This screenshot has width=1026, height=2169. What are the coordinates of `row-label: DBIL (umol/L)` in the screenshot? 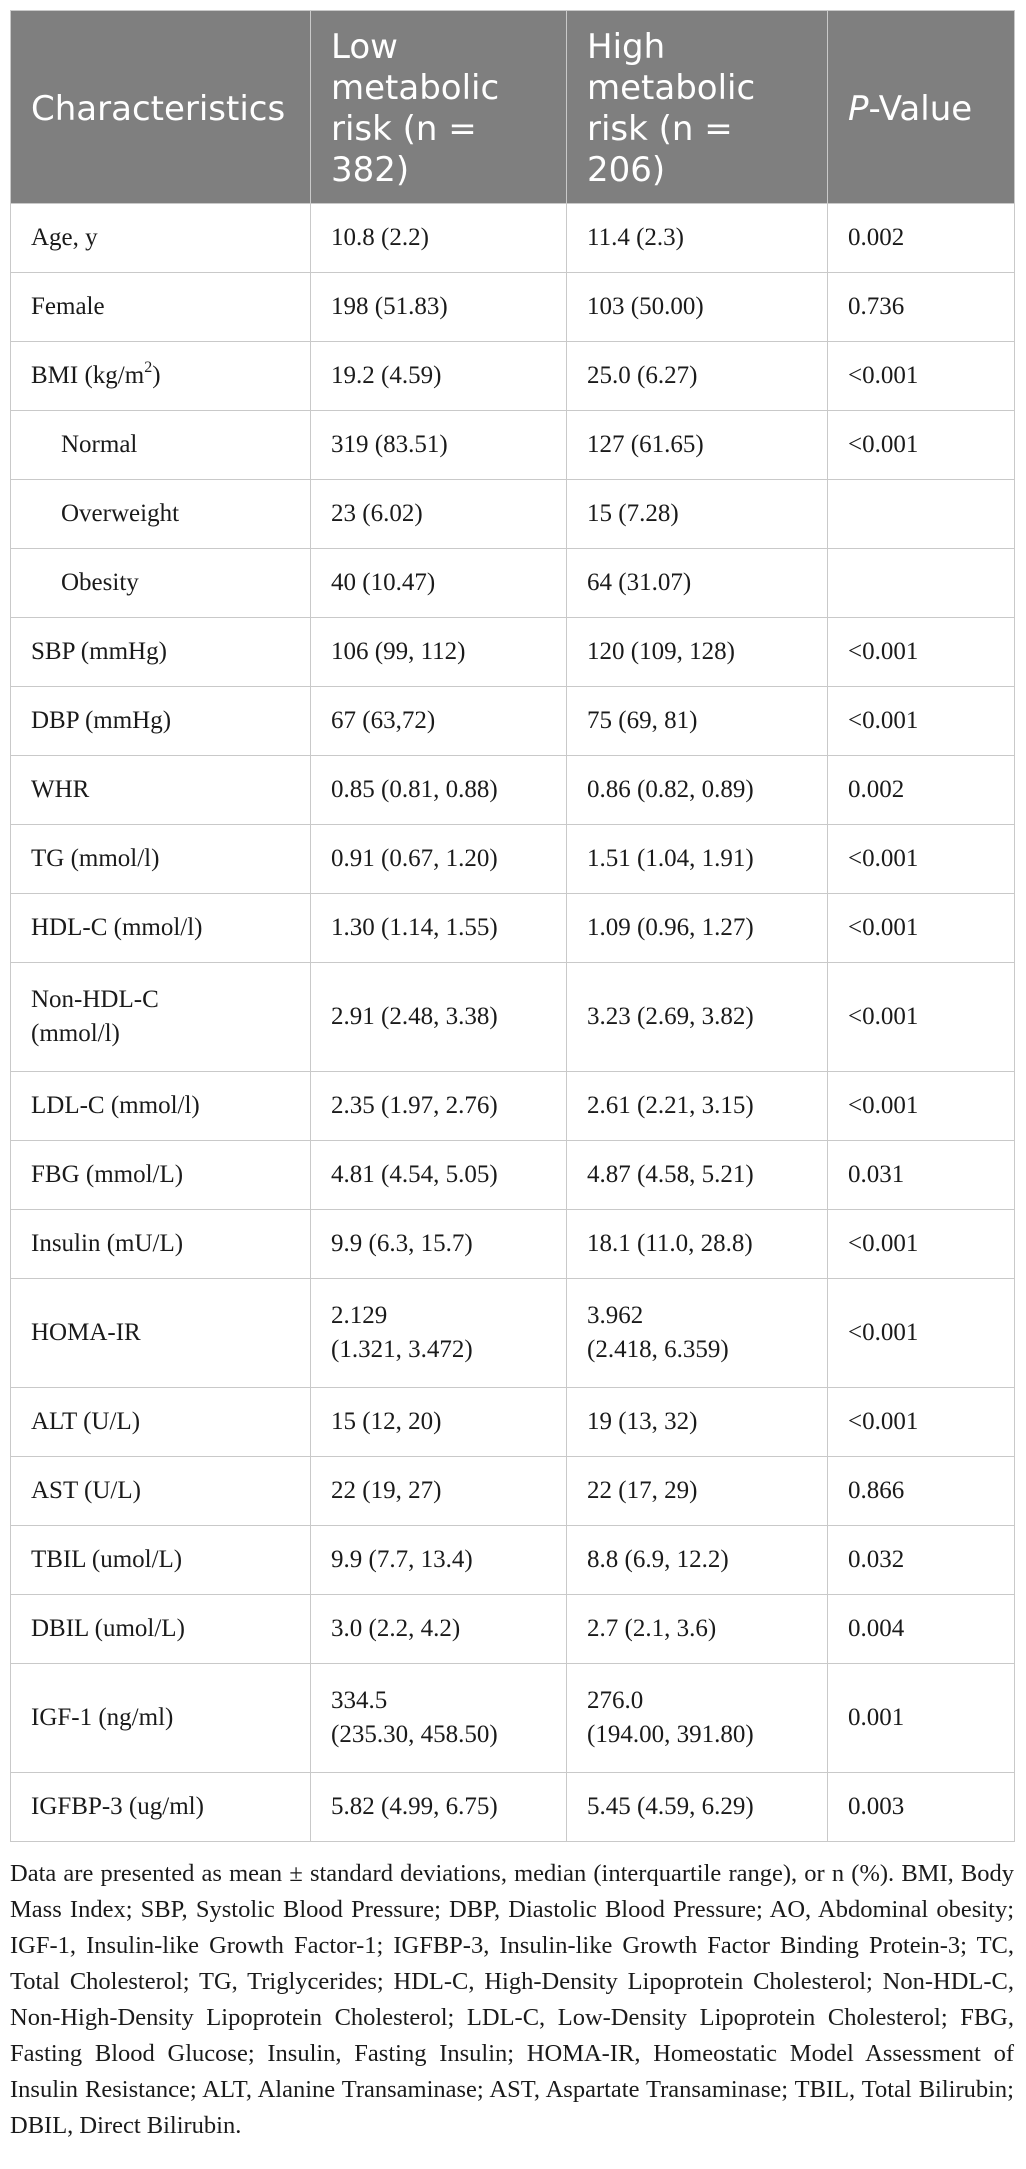 It's located at (160, 1629).